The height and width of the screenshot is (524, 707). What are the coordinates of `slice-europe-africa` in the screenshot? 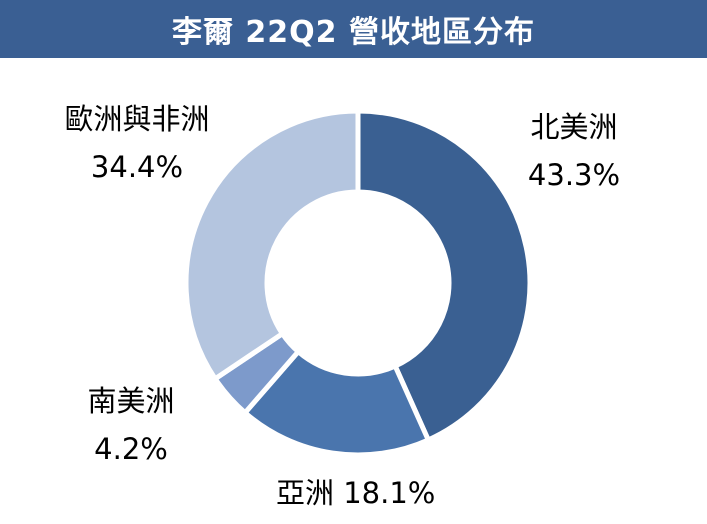 It's located at (272, 245).